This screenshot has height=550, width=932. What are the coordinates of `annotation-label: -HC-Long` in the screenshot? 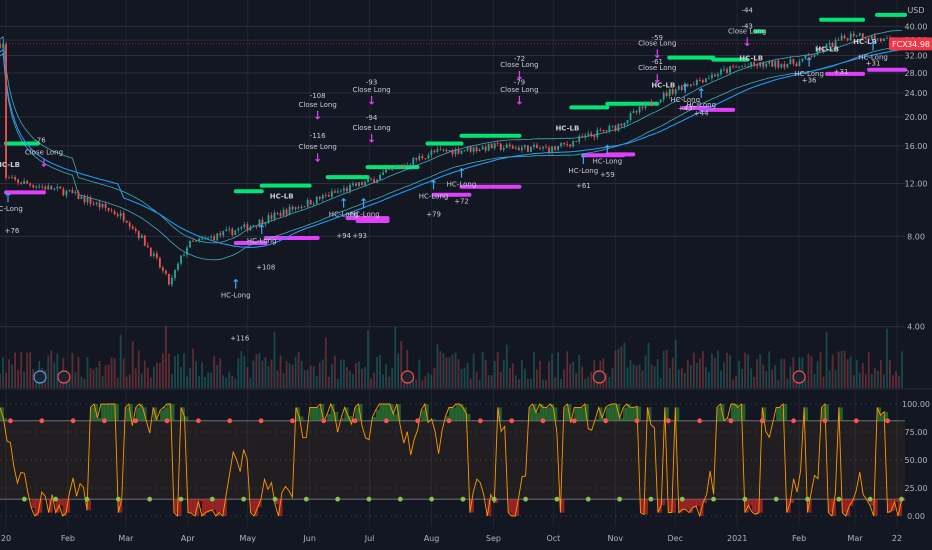 It's located at (364, 215).